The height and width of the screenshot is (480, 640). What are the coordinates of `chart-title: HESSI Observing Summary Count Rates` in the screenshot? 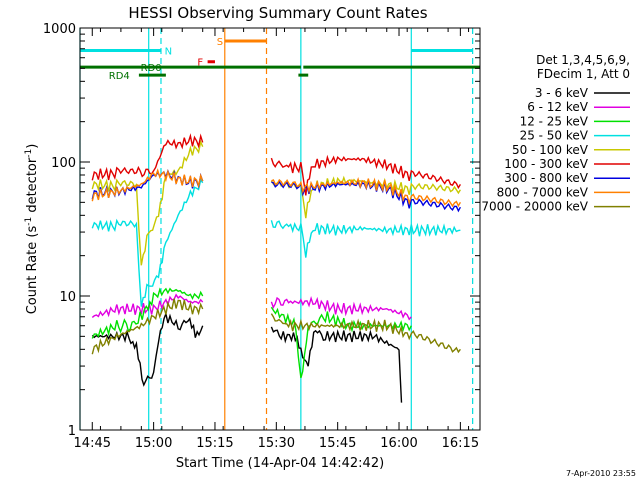 It's located at (277, 13).